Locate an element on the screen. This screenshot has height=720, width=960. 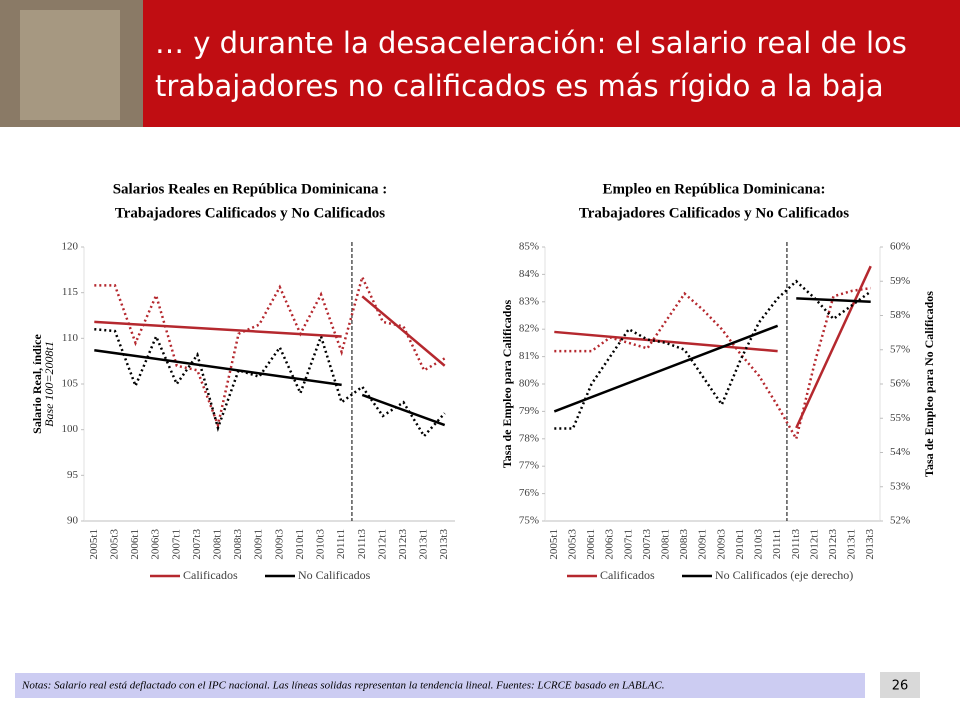
y-axis-label: Salario Real, índice is located at coordinates (37, 384).